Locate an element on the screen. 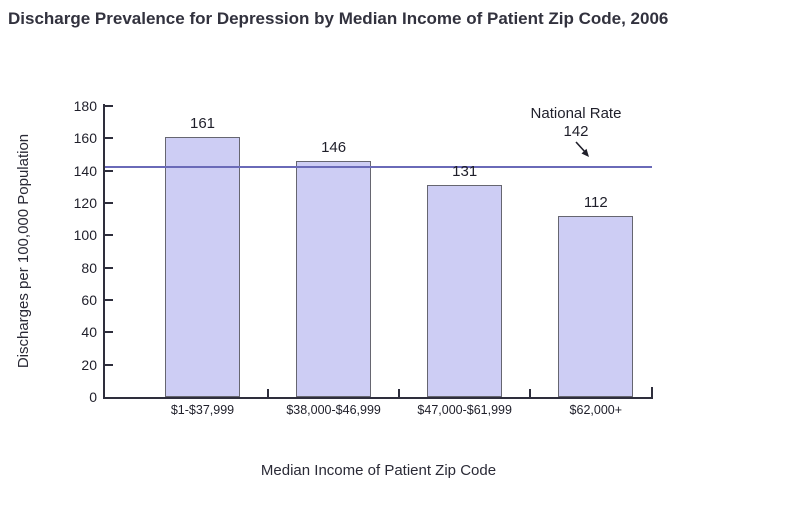 The height and width of the screenshot is (510, 800). national-rate-line is located at coordinates (378, 167).